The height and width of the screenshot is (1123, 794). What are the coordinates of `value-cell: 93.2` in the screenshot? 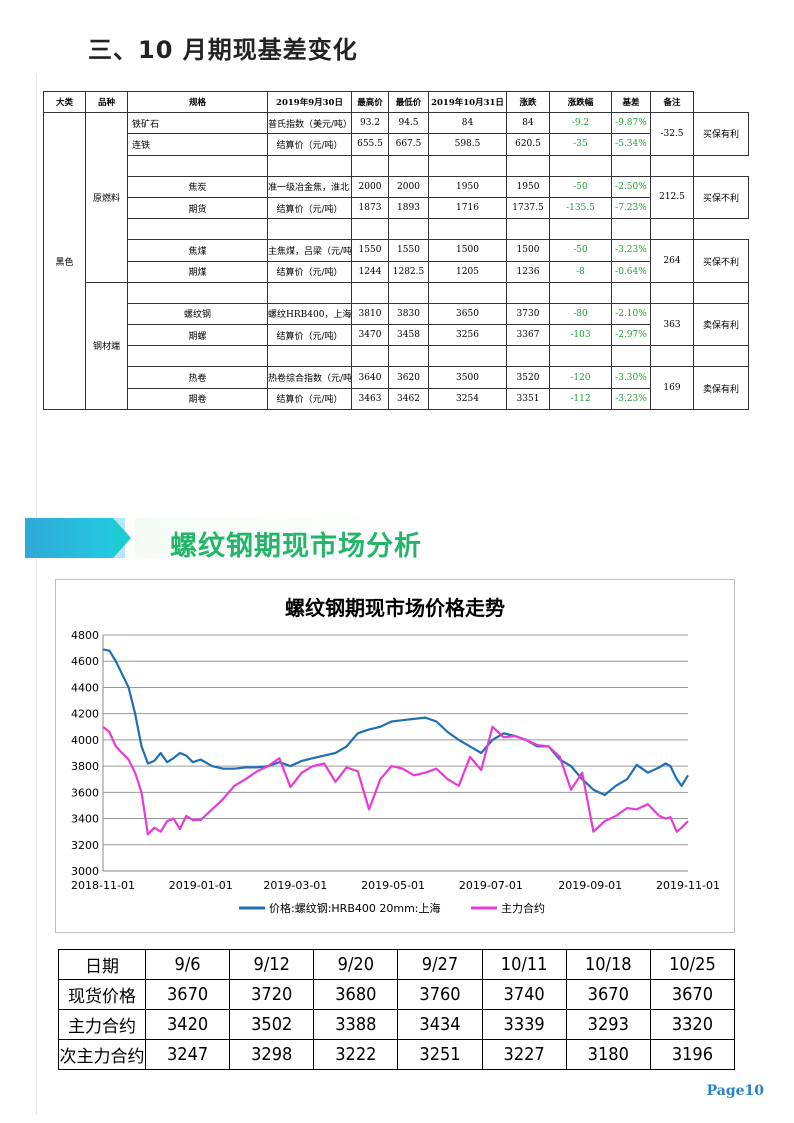 It's located at (370, 123).